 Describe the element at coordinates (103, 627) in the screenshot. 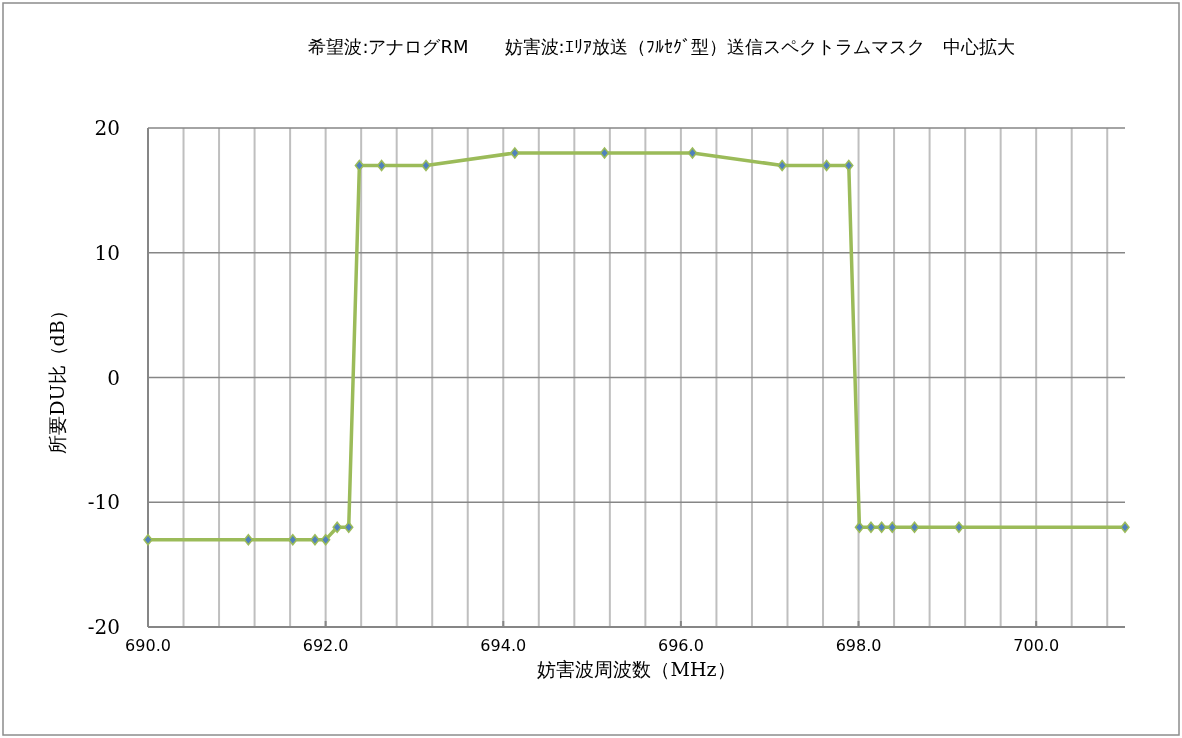

I see `y-tick-label: -20` at that location.